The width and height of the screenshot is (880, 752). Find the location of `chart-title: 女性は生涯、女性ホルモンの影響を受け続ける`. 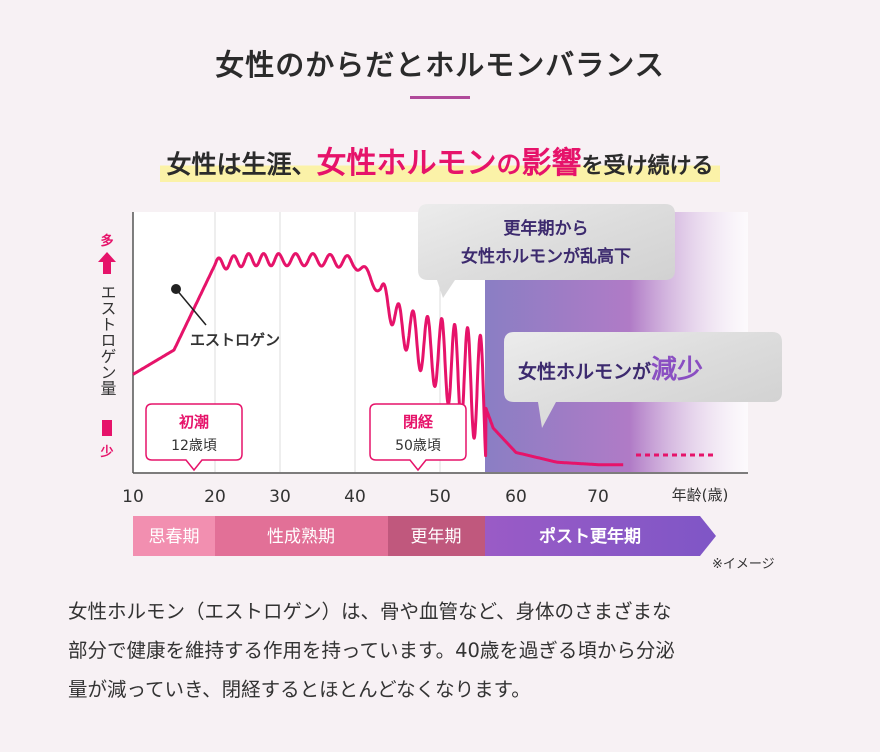

chart-title: 女性は生涯、女性ホルモンの影響を受け続ける is located at coordinates (440, 160).